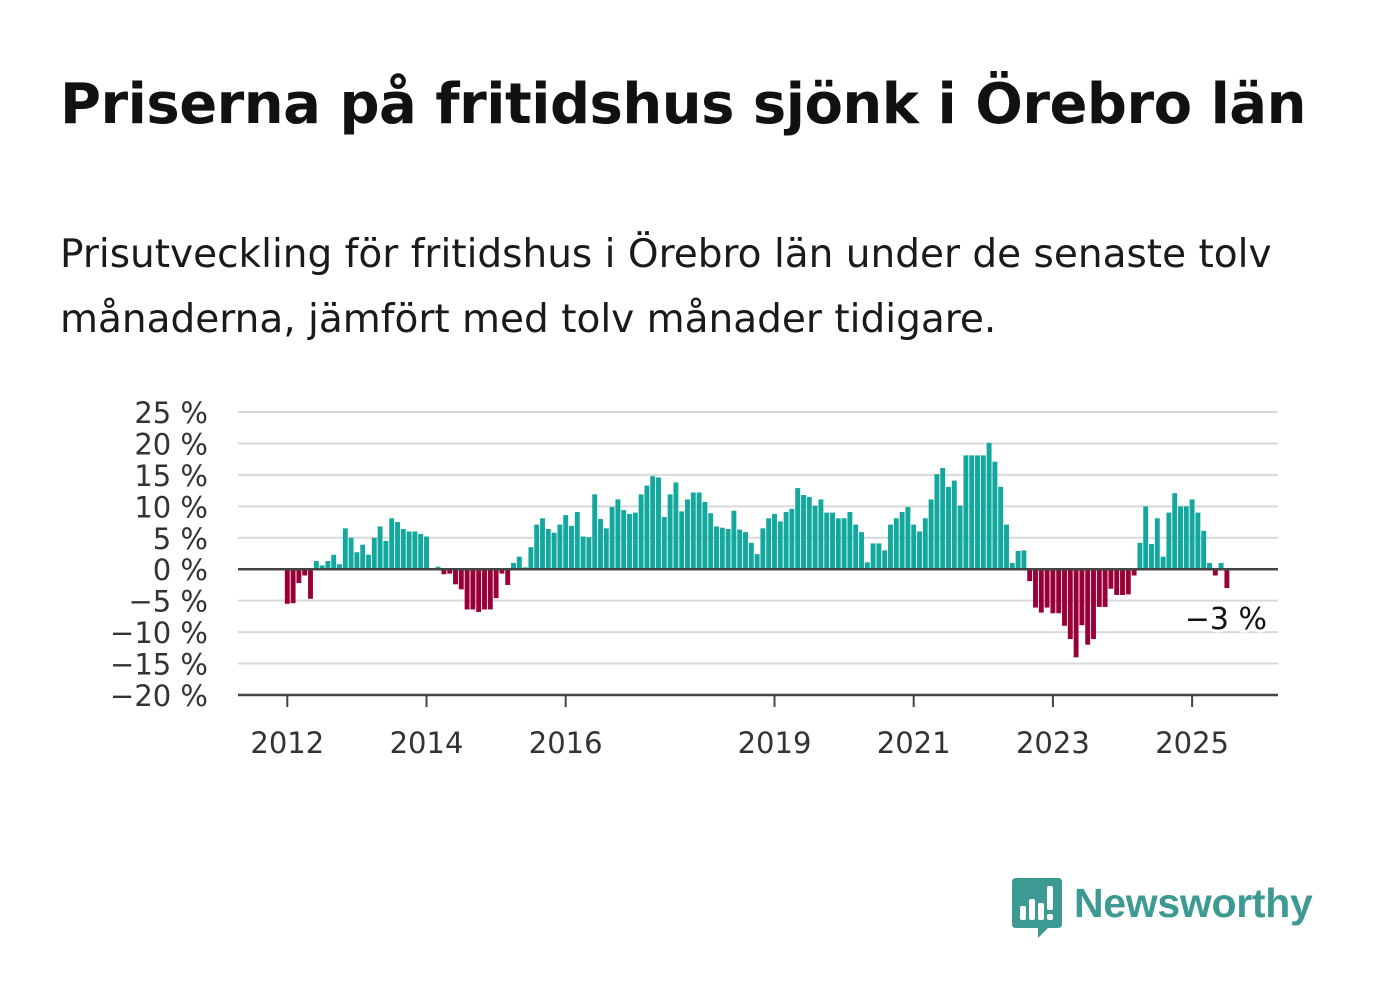  What do you see at coordinates (1226, 619) in the screenshot?
I see `last-value-label: −3 %` at bounding box center [1226, 619].